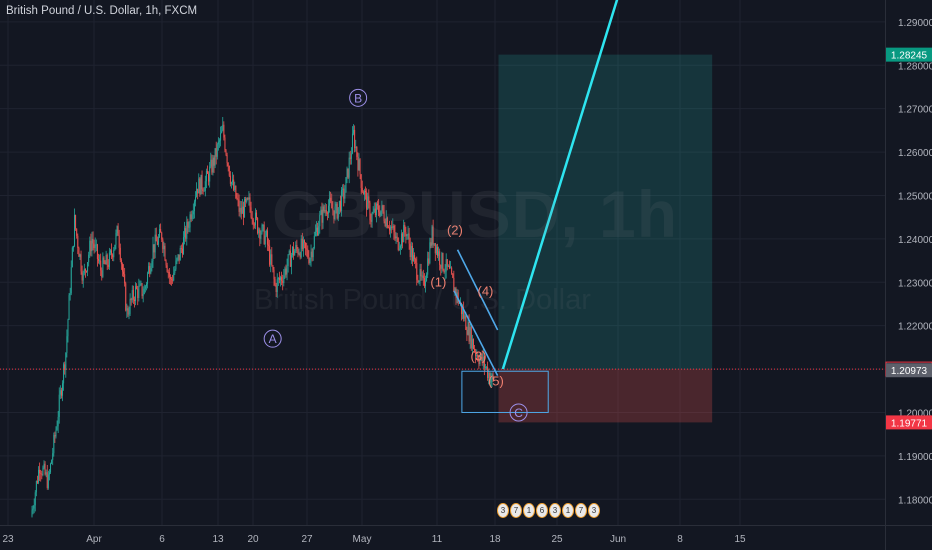 This screenshot has width=932, height=550. I want to click on wave-label: (4), so click(485, 290).